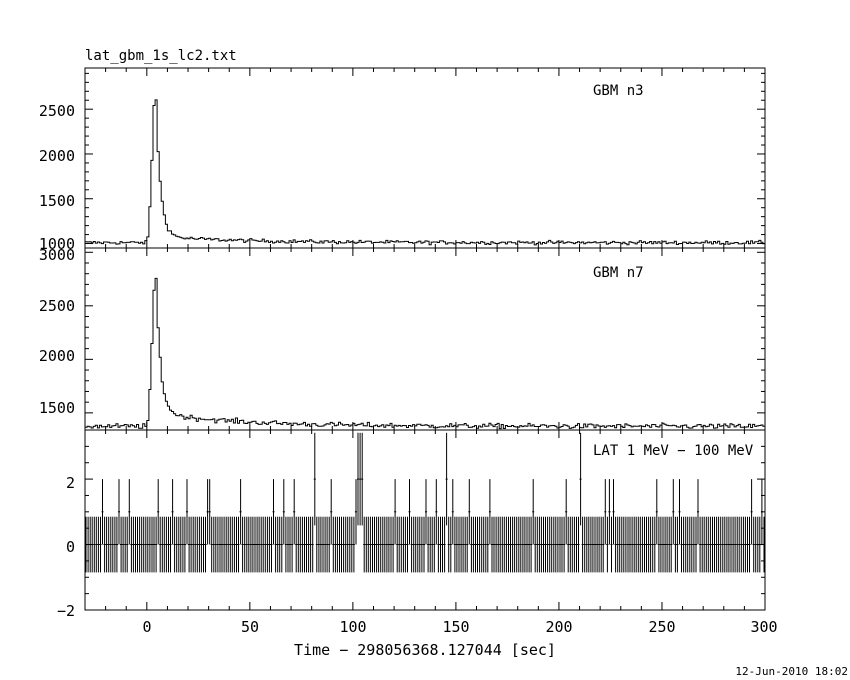 The image size is (850, 680). I want to click on x-tick-label: 100, so click(352, 627).